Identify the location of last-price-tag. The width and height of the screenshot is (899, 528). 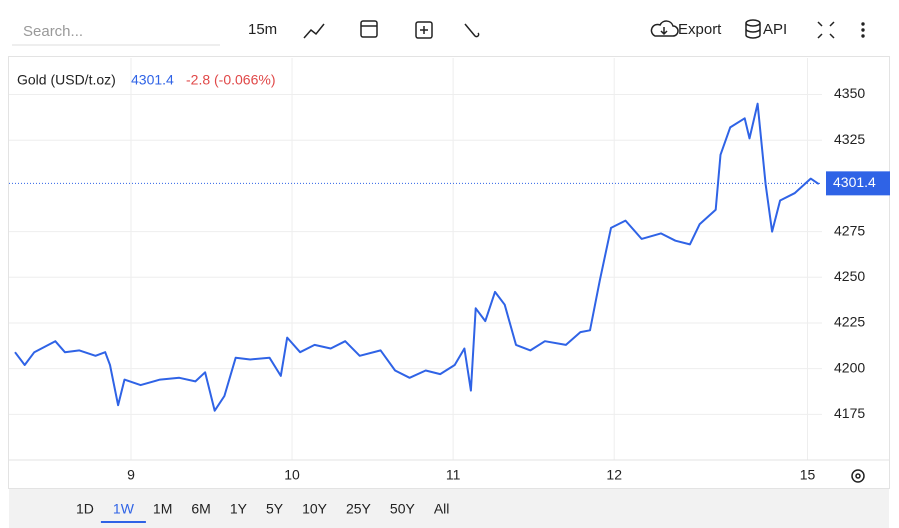
(858, 183).